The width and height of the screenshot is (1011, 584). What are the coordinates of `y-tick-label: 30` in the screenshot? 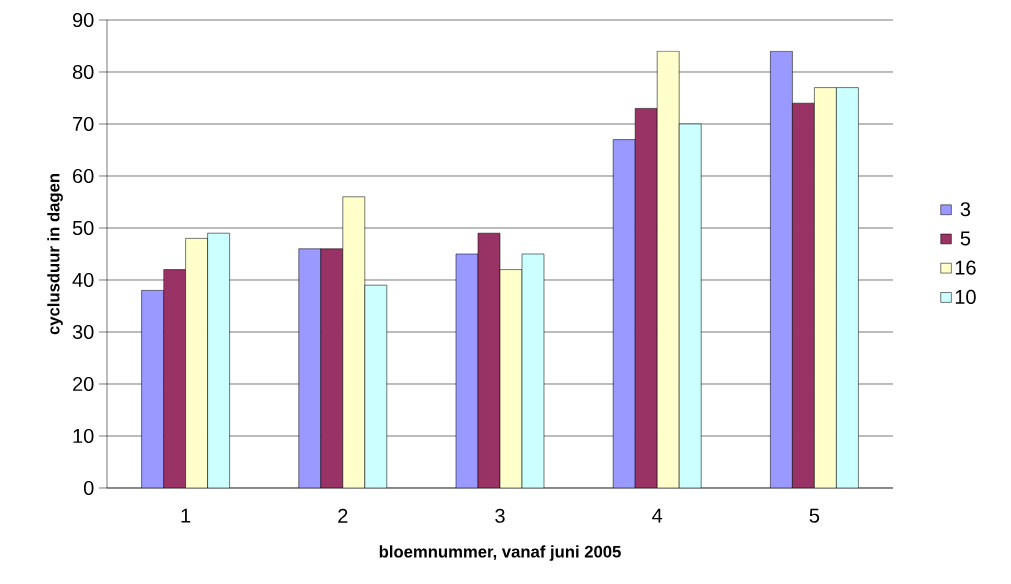 It's located at (83, 332).